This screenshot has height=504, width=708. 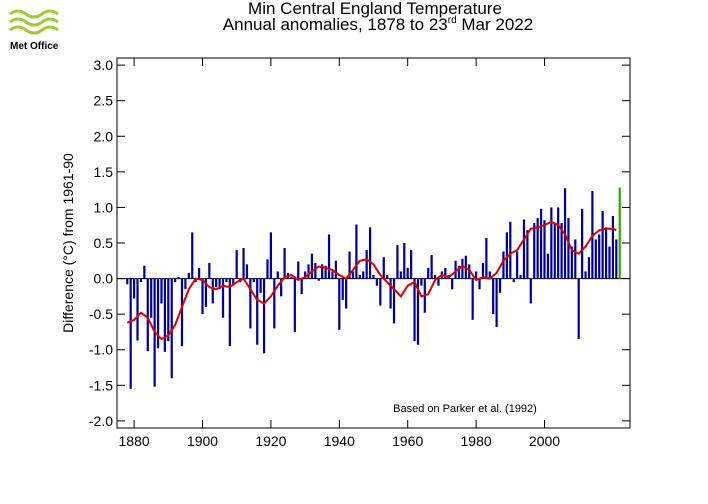 I want to click on x-tick-label: 1980, so click(x=476, y=441).